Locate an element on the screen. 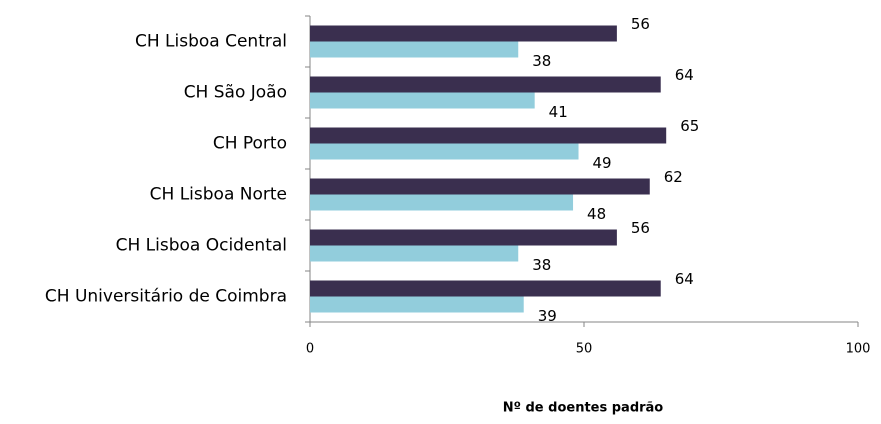 The width and height of the screenshot is (881, 424). y-tick-label: CH Lisboa Norte is located at coordinates (218, 195).